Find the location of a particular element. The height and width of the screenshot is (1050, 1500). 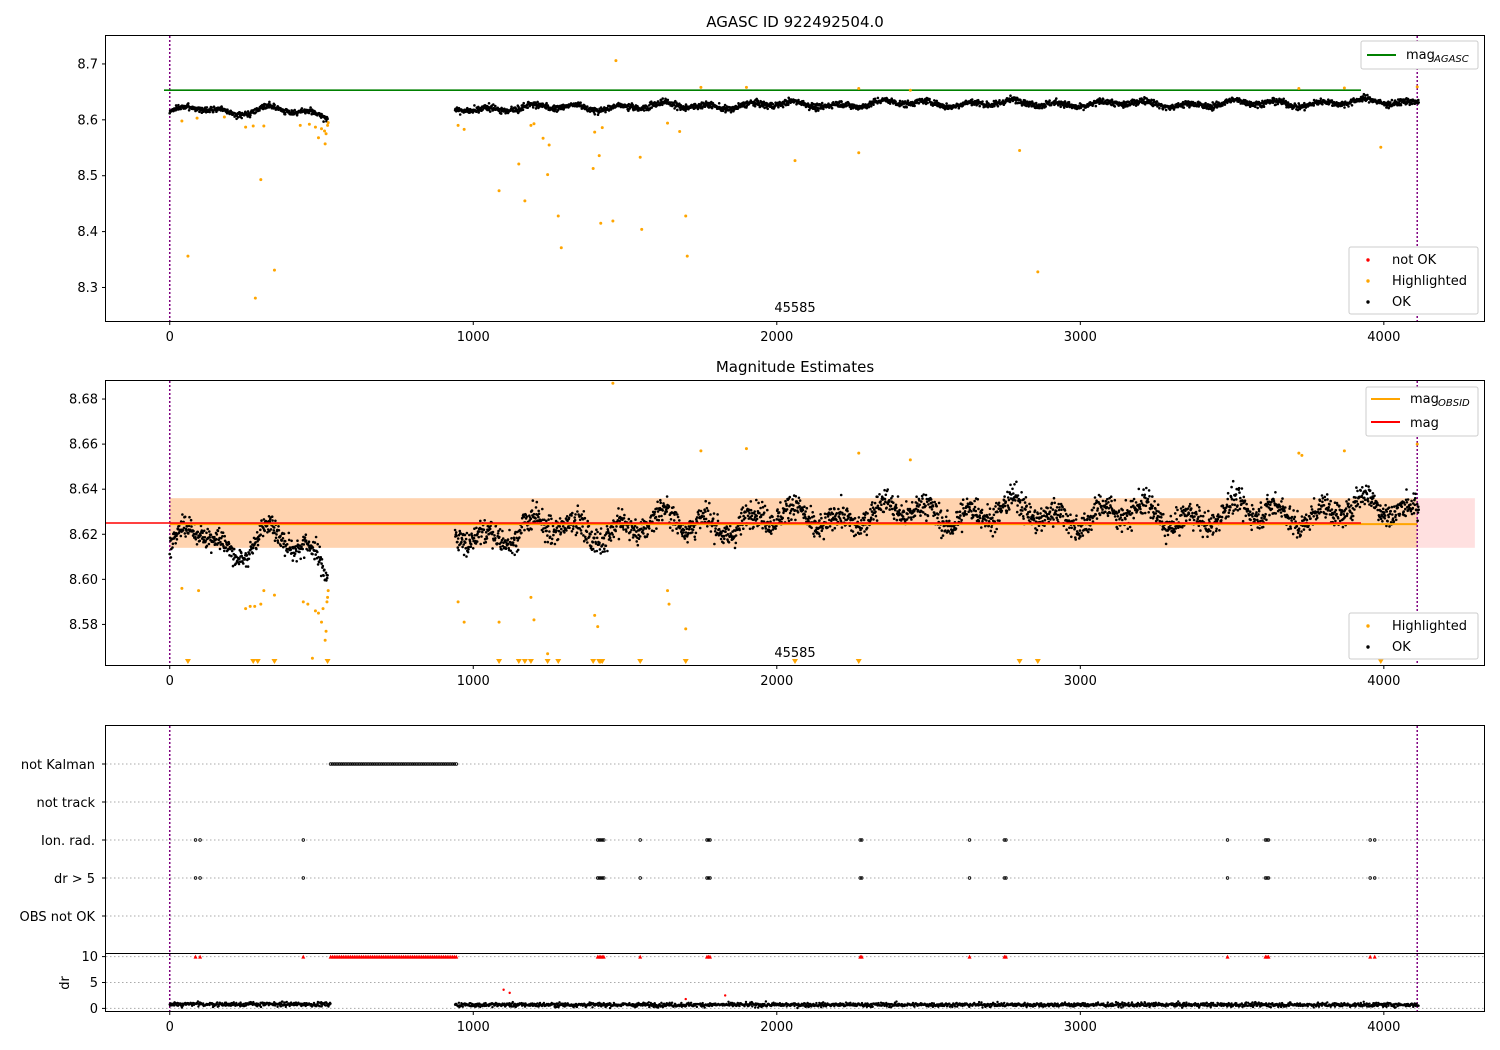

panel-1-obsid-annotation: 45585 is located at coordinates (794, 308).